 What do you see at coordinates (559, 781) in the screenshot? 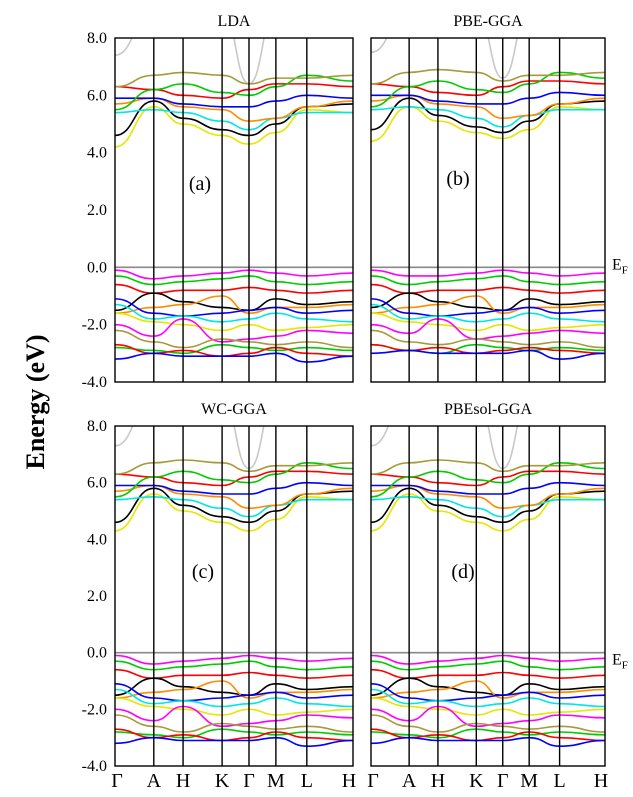
I see `kpoint-label: L` at bounding box center [559, 781].